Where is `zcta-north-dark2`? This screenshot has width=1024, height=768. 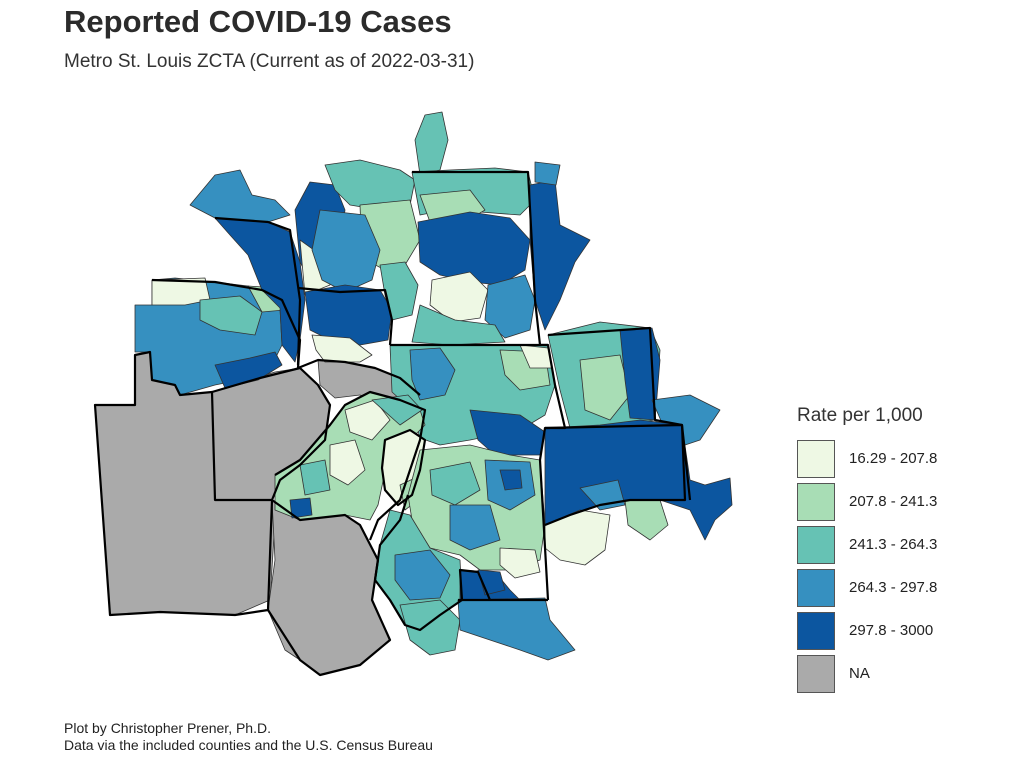 zcta-north-dark2 is located at coordinates (348, 315).